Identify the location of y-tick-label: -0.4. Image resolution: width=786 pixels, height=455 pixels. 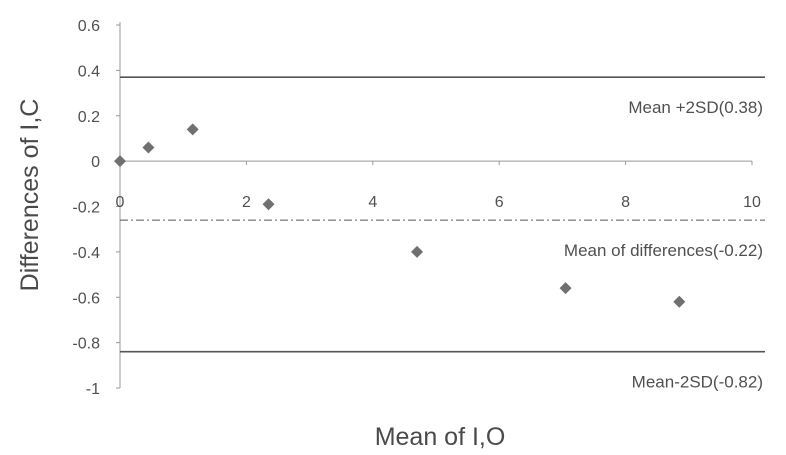
(86, 253).